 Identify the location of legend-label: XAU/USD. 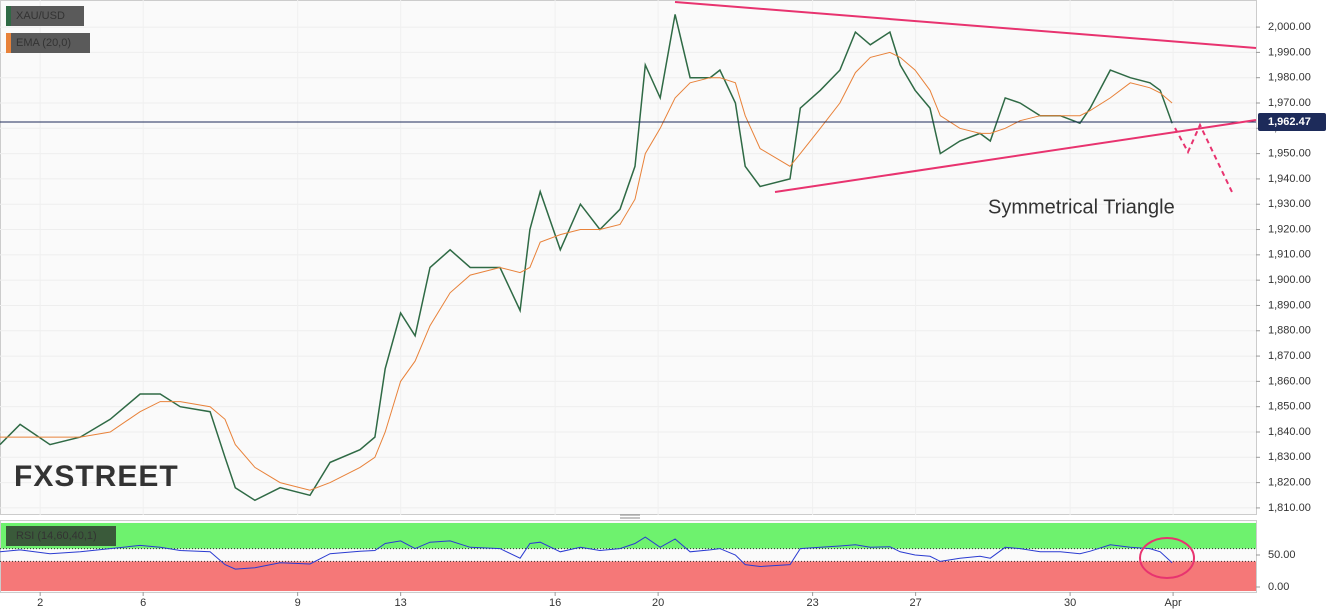
(40, 16).